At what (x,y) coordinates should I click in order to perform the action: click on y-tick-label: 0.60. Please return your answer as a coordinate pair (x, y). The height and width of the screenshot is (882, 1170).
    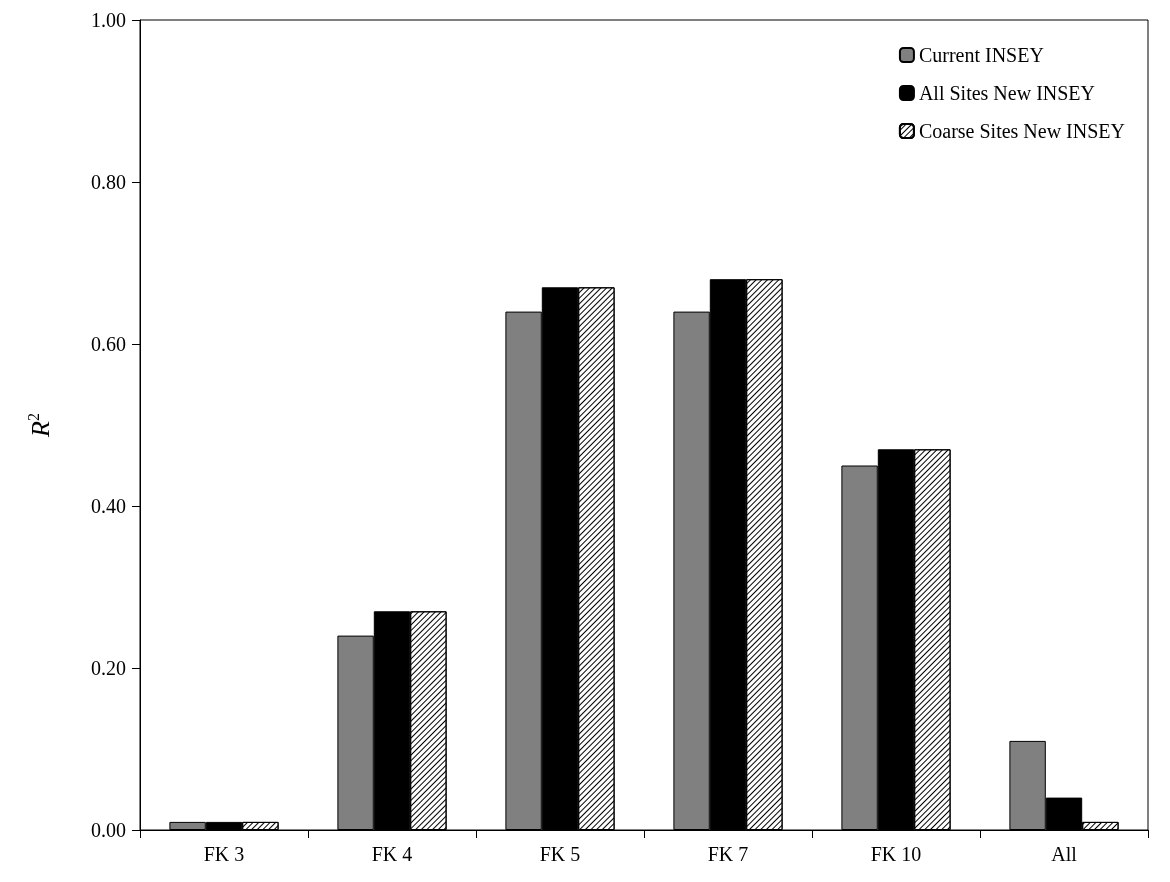
    Looking at the image, I should click on (108, 344).